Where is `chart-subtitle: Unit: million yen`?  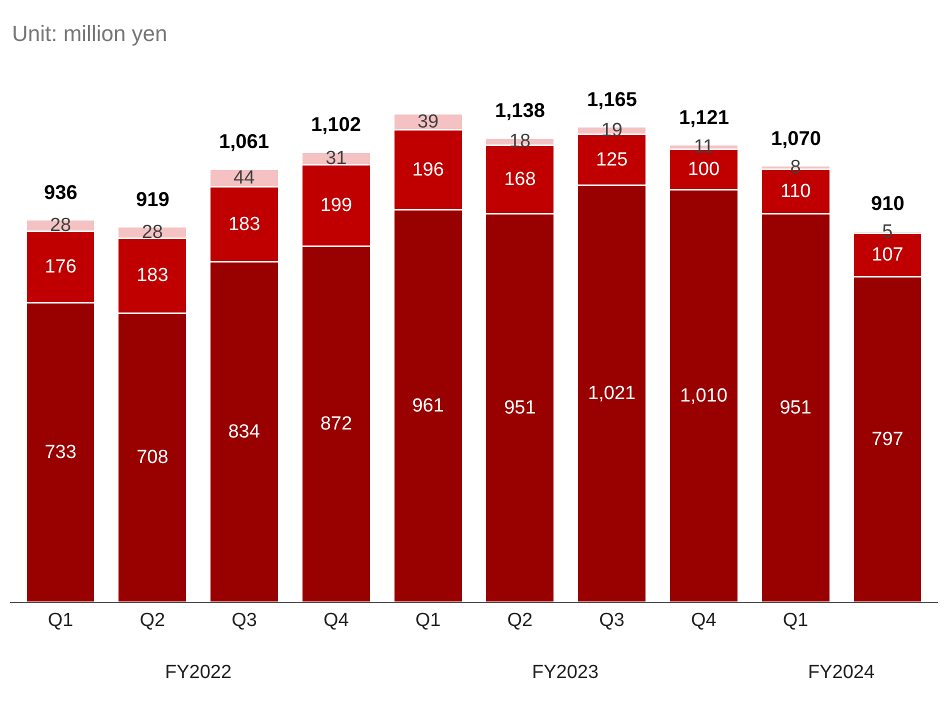 chart-subtitle: Unit: million yen is located at coordinates (90, 33).